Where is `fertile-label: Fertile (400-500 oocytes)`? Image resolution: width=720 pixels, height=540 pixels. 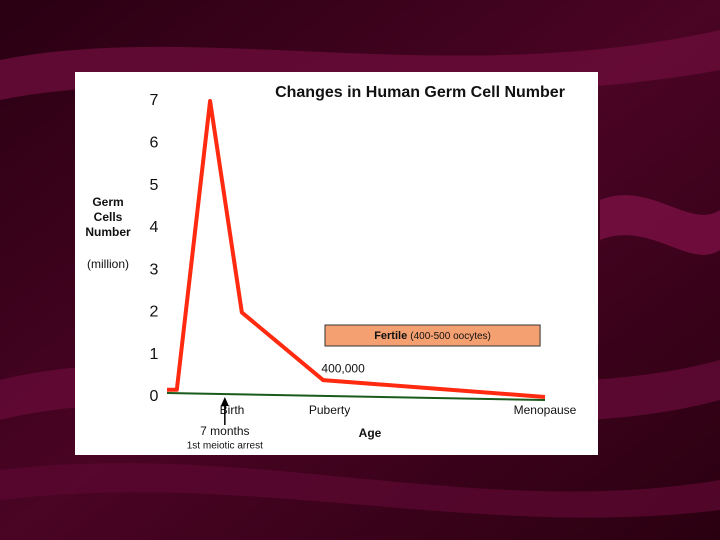 fertile-label: Fertile (400-500 oocytes) is located at coordinates (432, 336).